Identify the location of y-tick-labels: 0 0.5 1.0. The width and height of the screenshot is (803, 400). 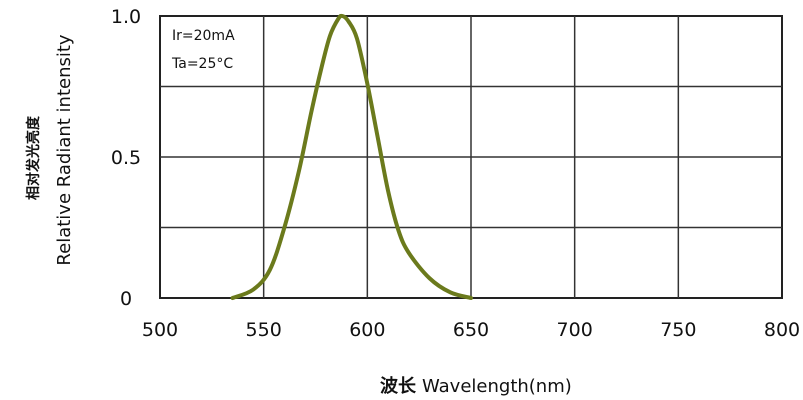
(126, 158).